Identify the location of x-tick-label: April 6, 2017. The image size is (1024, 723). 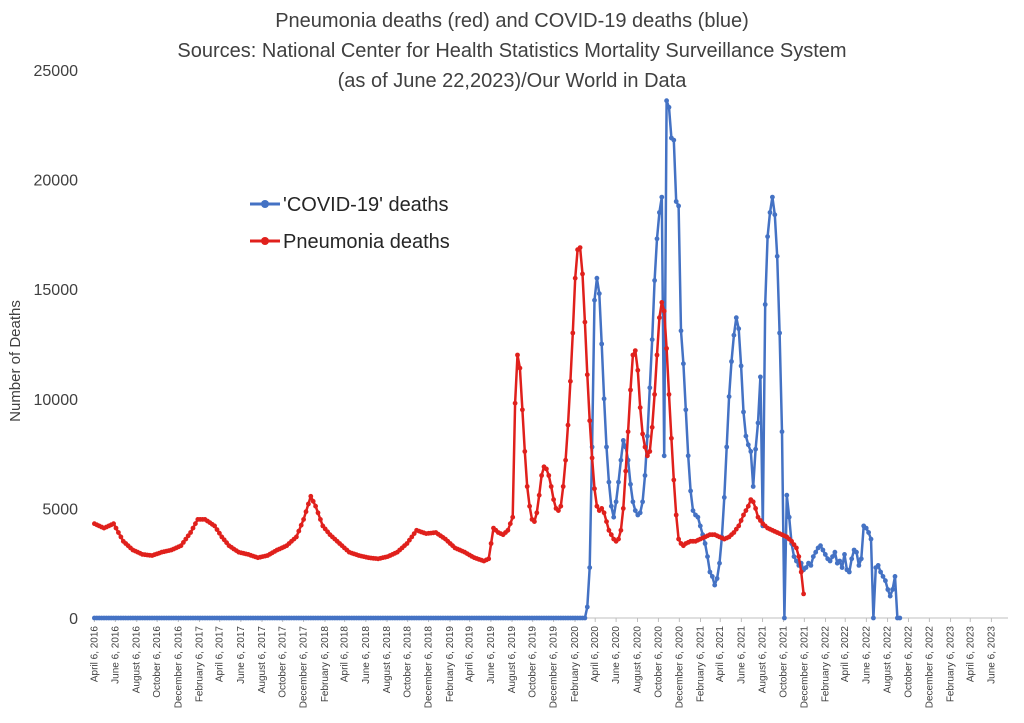
(220, 654).